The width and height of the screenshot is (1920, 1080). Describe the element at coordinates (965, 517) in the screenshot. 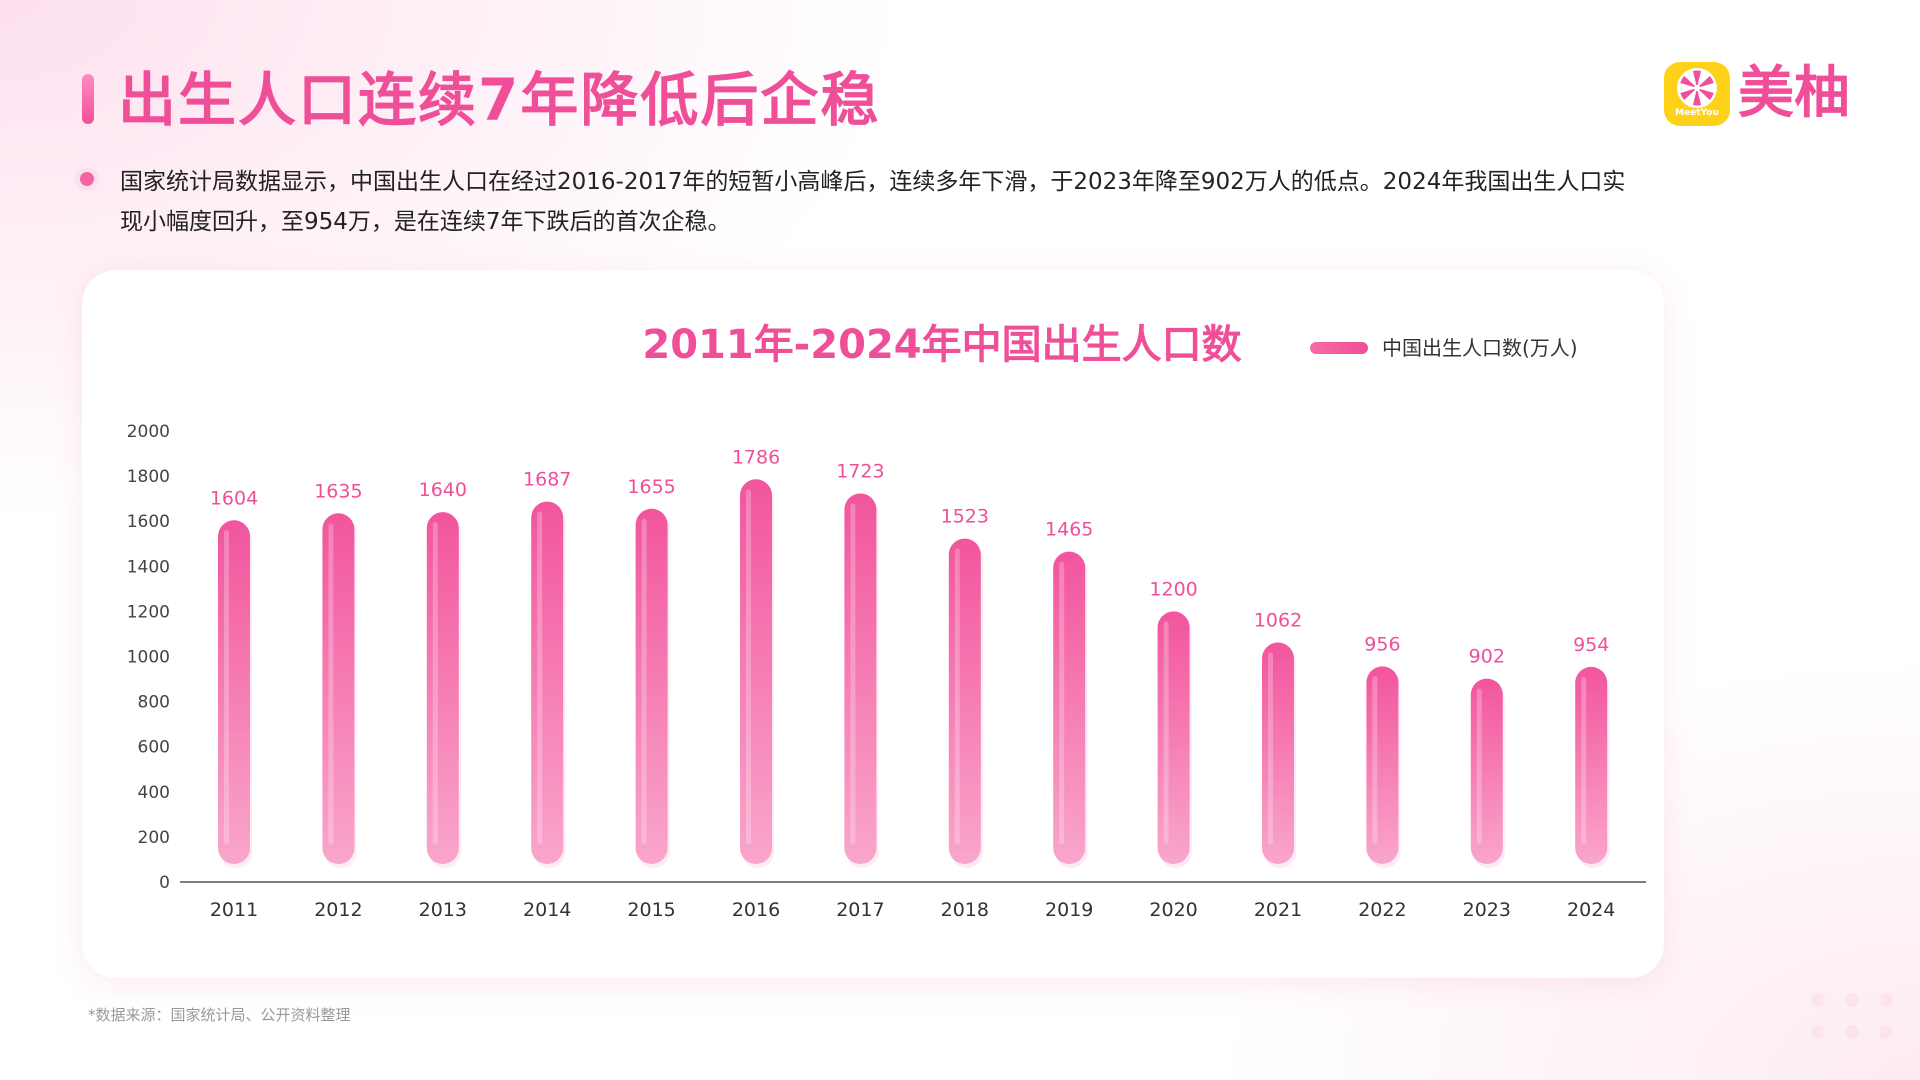

I see `bar-value-label: 1523` at that location.